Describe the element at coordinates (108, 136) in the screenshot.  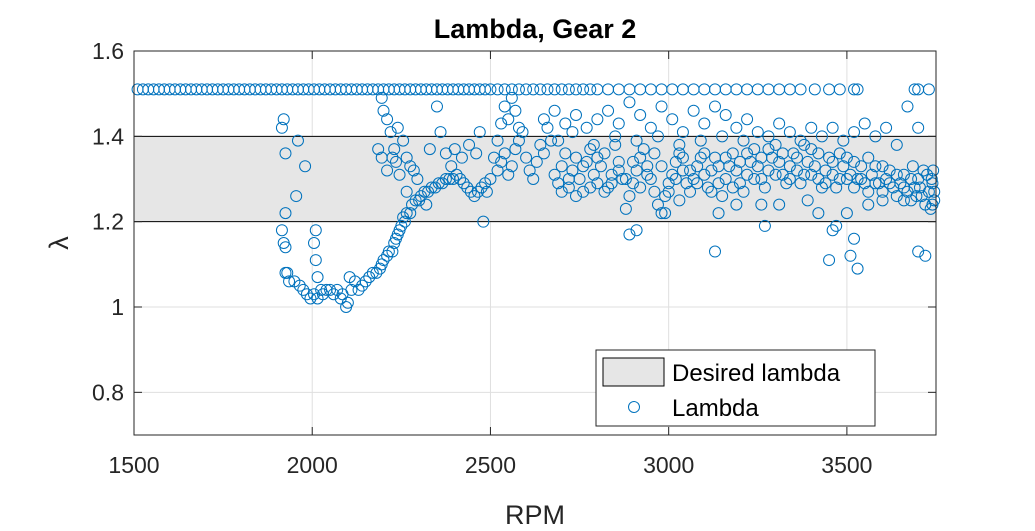
I see `y-tick-label: 1.4` at that location.